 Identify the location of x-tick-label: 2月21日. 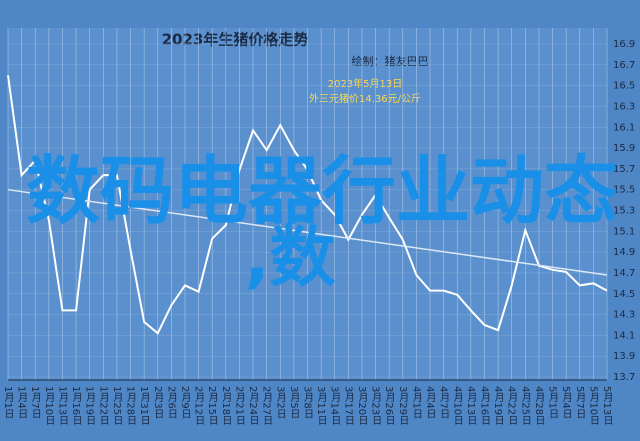
(239, 405).